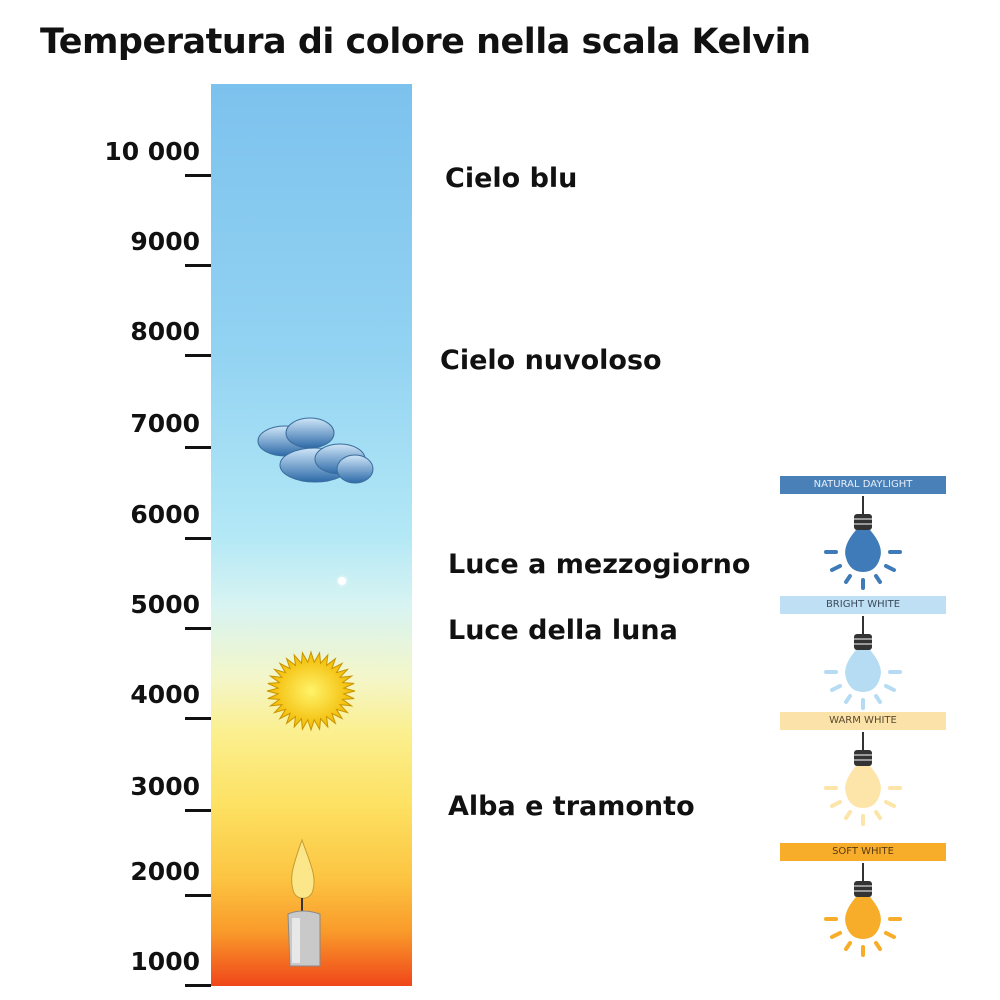  Describe the element at coordinates (165, 871) in the screenshot. I see `tick-label: 2000` at that location.